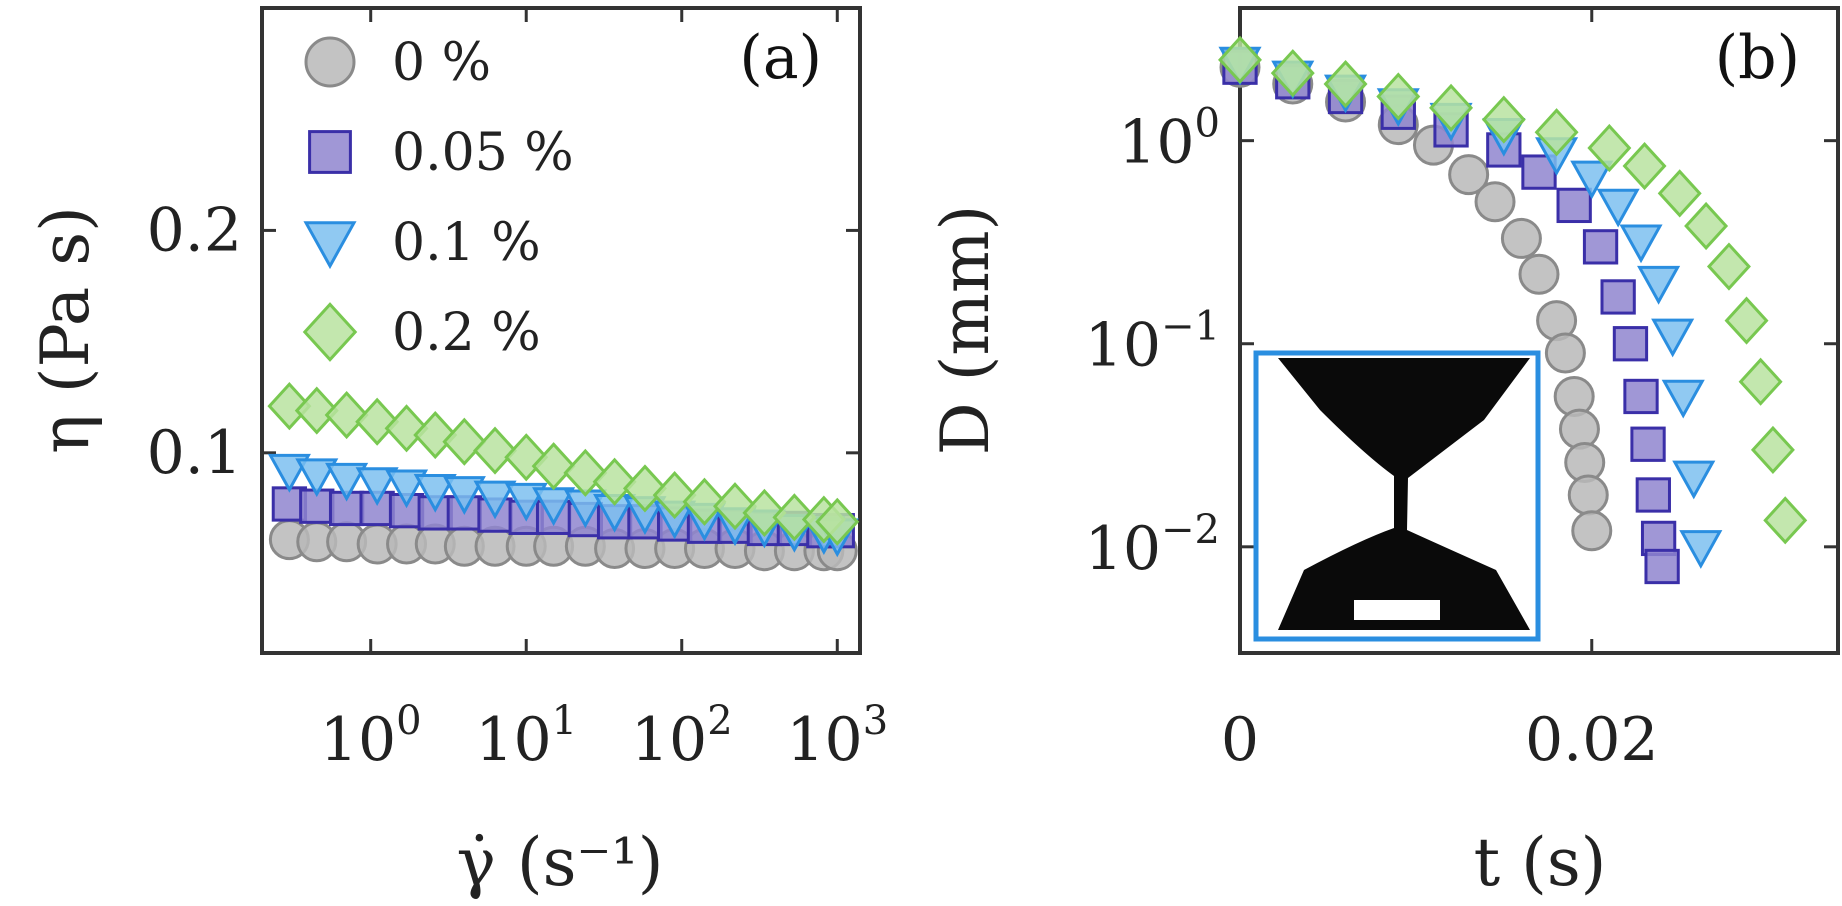  I want to click on a-series, so click(563, 464).